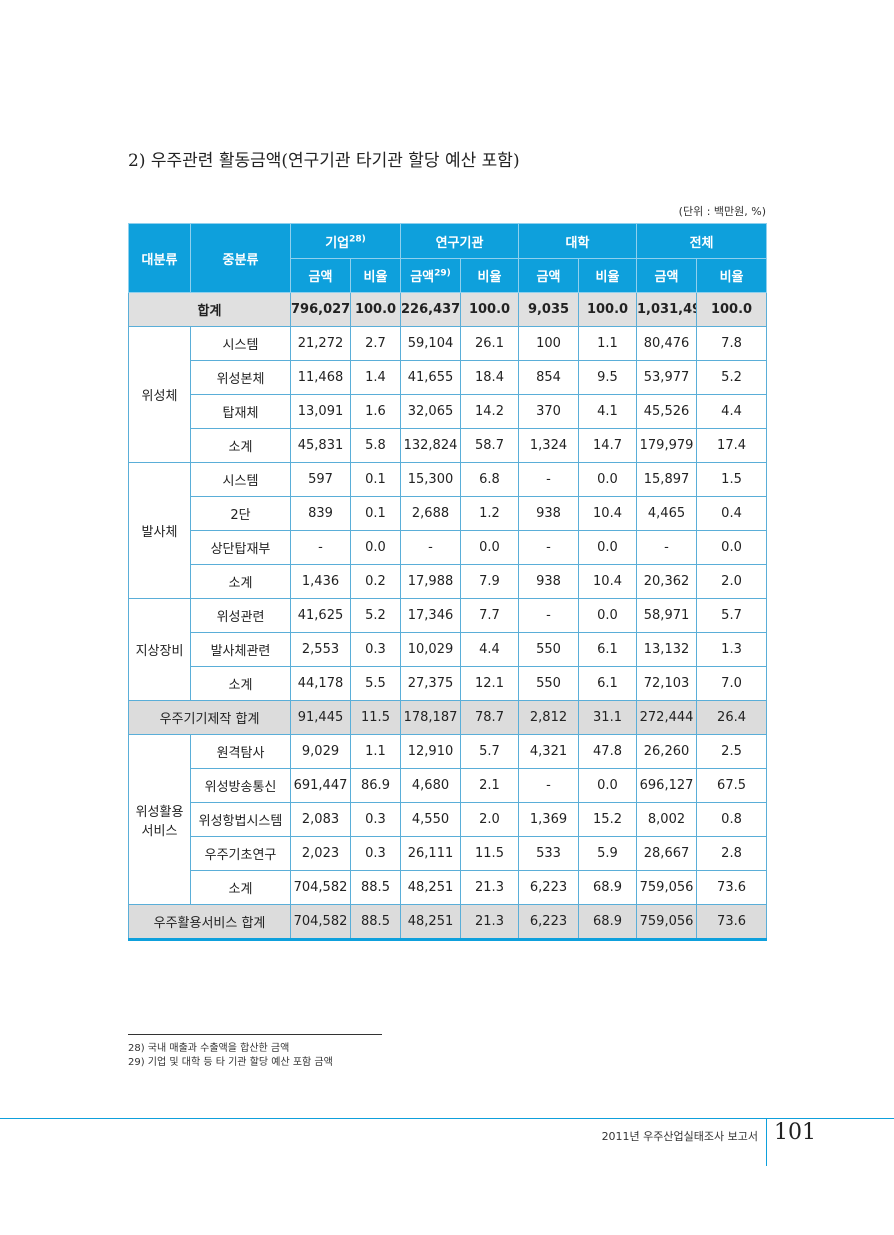 This screenshot has width=894, height=1235. What do you see at coordinates (732, 445) in the screenshot?
I see `value-cell: 17.4` at bounding box center [732, 445].